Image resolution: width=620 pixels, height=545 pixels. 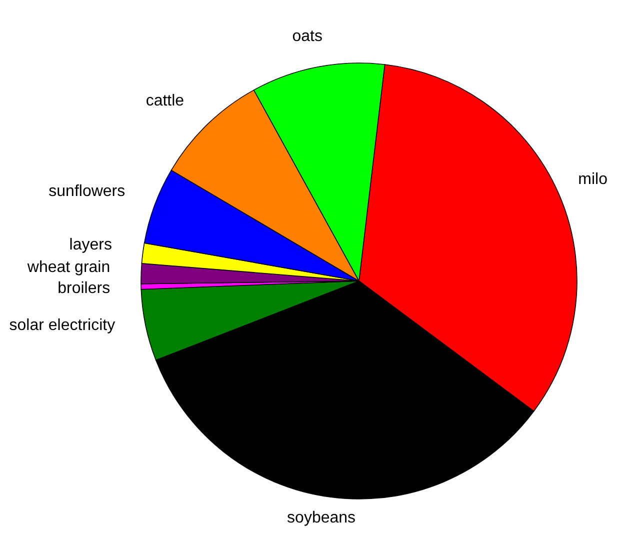 What do you see at coordinates (87, 191) in the screenshot?
I see `slice-label: sunflowers` at bounding box center [87, 191].